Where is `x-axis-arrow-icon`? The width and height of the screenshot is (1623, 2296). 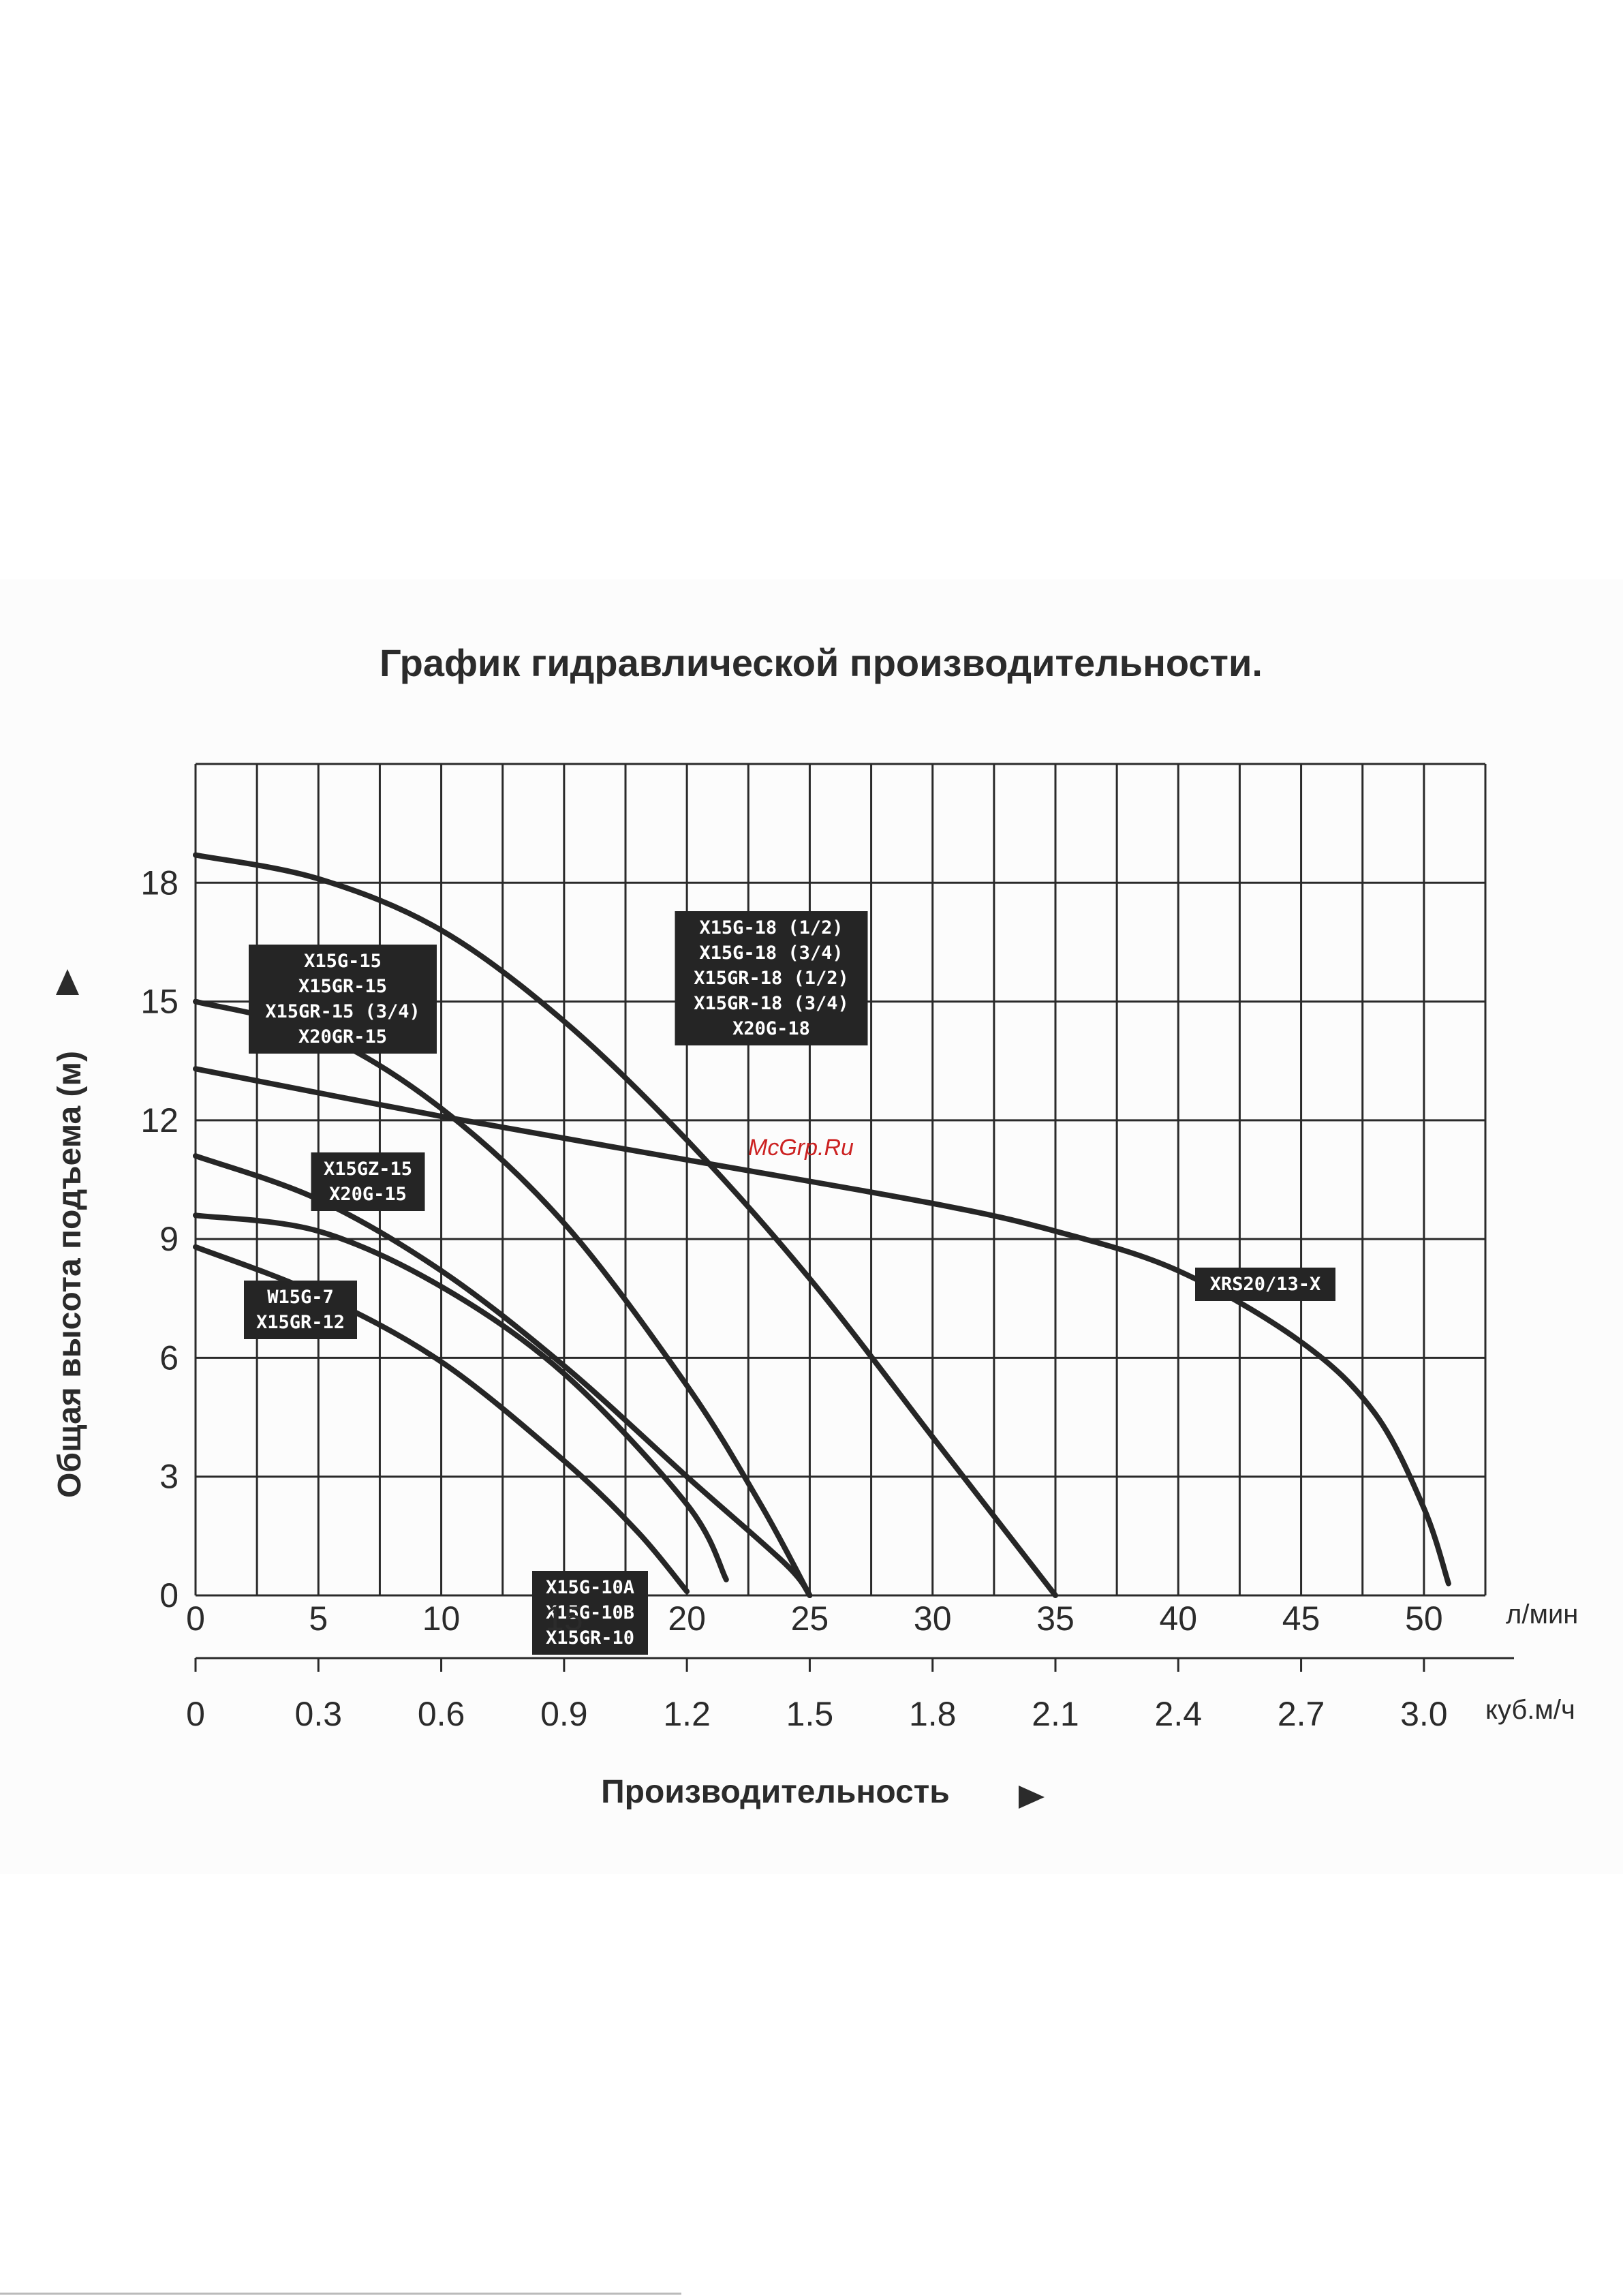 x-axis-arrow-icon is located at coordinates (1032, 1797).